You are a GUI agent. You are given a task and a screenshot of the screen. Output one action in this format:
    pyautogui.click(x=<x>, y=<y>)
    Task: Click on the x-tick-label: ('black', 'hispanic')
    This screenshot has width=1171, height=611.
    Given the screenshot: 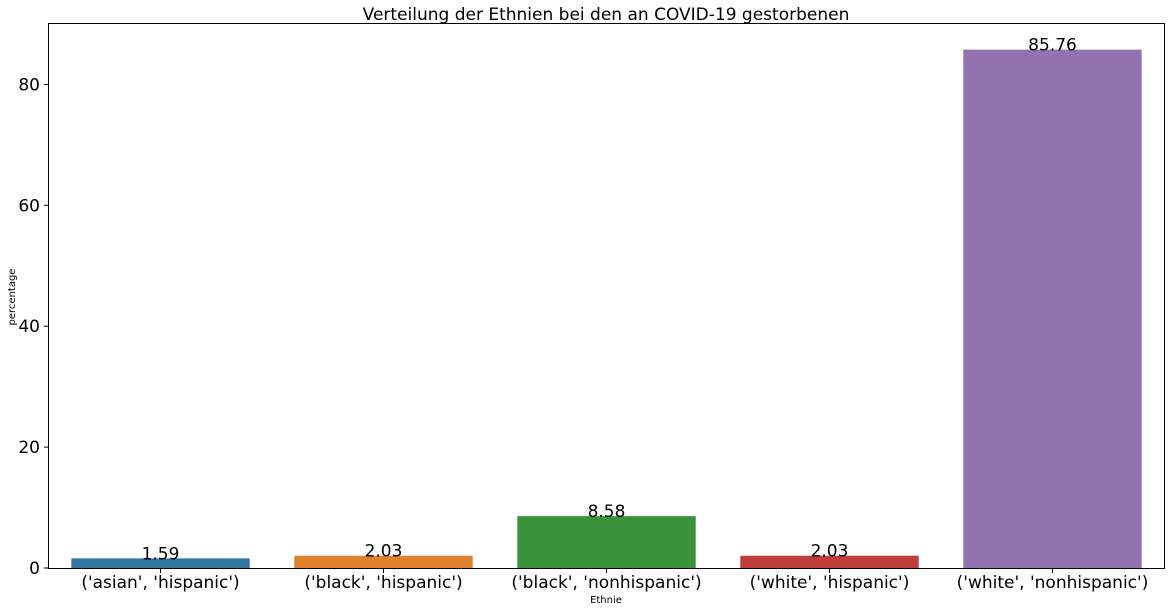 What is the action you would take?
    pyautogui.click(x=383, y=583)
    